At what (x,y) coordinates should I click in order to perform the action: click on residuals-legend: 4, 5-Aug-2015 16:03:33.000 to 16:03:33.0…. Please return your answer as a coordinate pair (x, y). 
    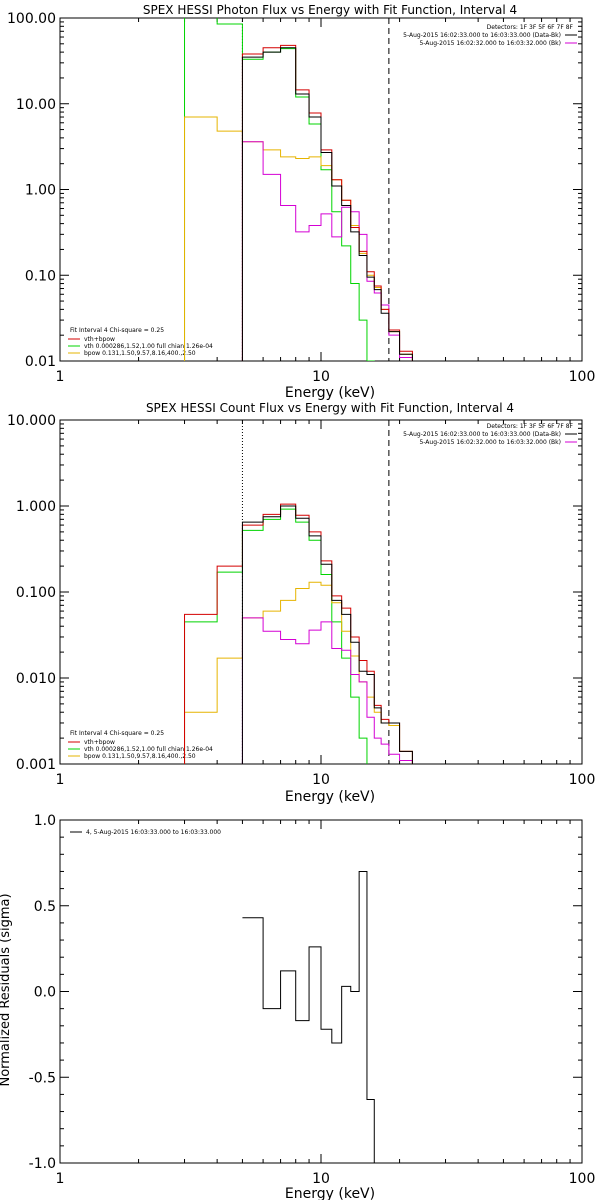
    Looking at the image, I should click on (145, 832).